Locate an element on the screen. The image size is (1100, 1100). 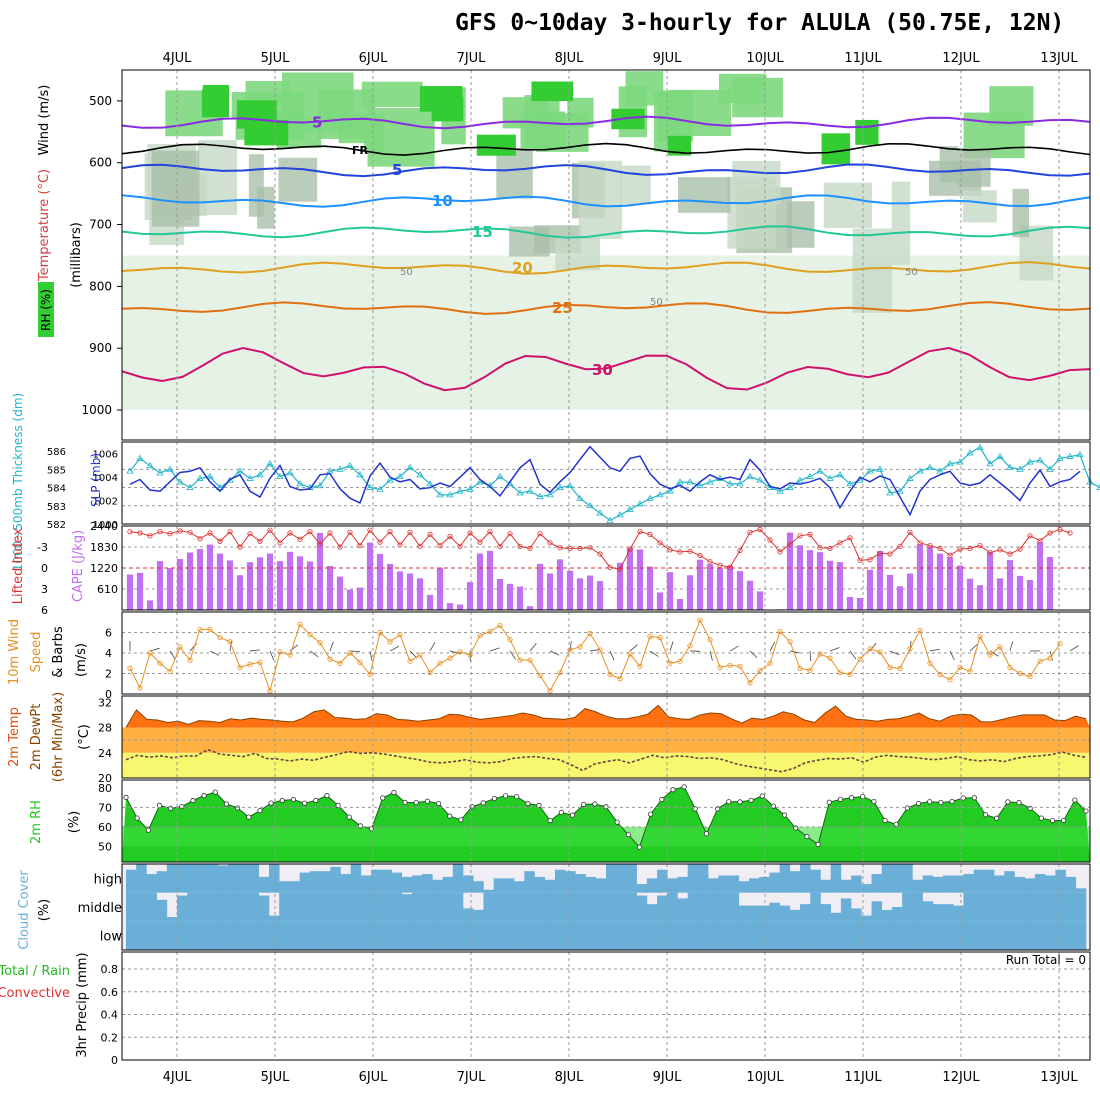
x-tick-label-bottom: 13JUL is located at coordinates (1059, 1077).